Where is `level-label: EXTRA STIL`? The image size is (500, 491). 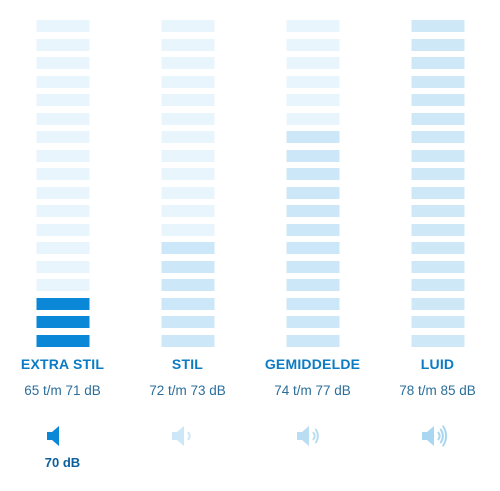
level-label: EXTRA STIL is located at coordinates (62, 364).